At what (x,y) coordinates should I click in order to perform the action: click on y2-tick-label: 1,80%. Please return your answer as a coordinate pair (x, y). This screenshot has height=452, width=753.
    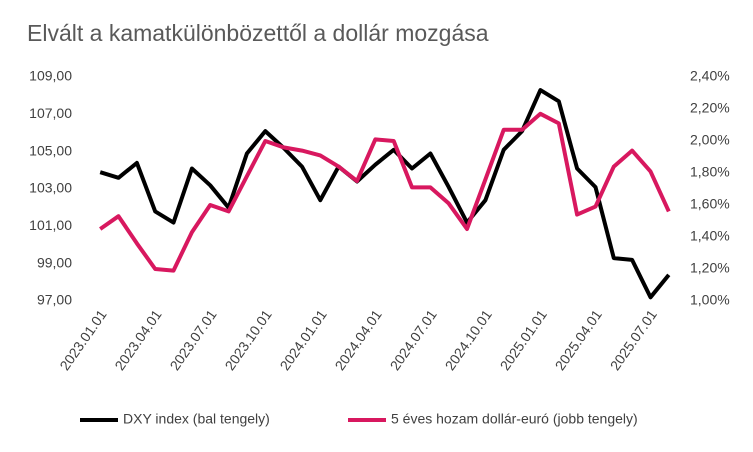
    Looking at the image, I should click on (710, 172).